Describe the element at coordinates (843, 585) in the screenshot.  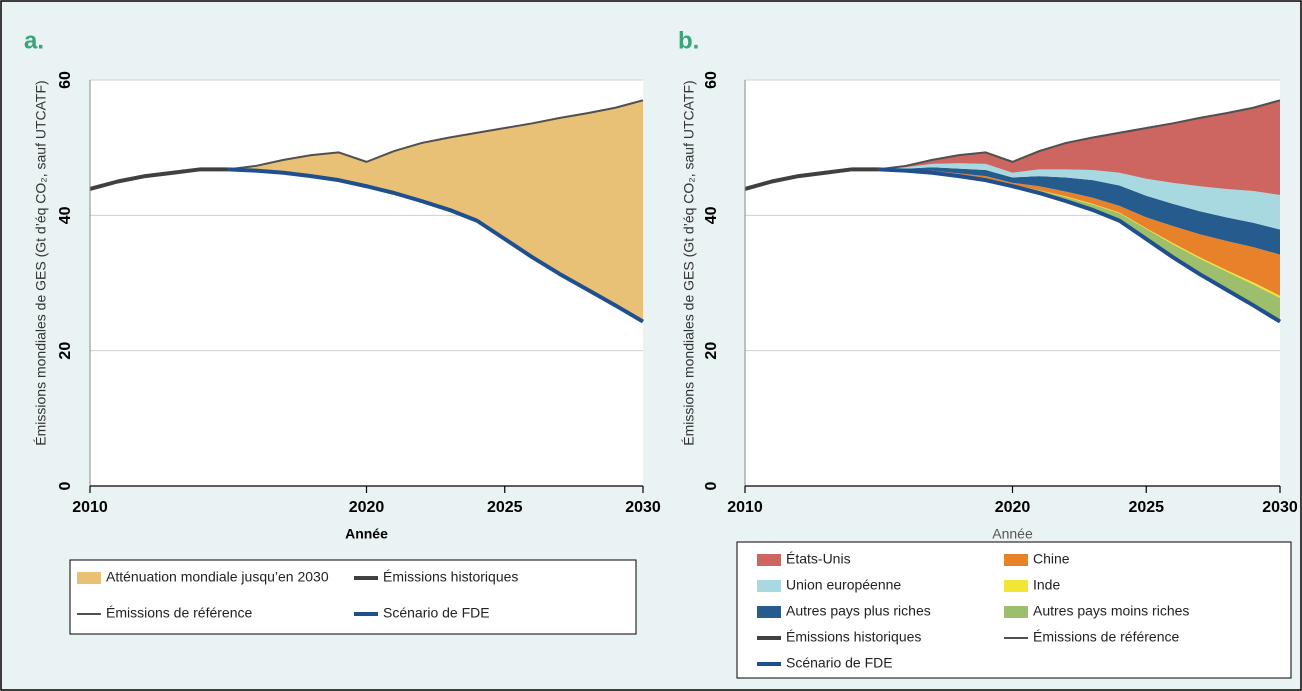
I see `legend-label: Union européenne` at that location.